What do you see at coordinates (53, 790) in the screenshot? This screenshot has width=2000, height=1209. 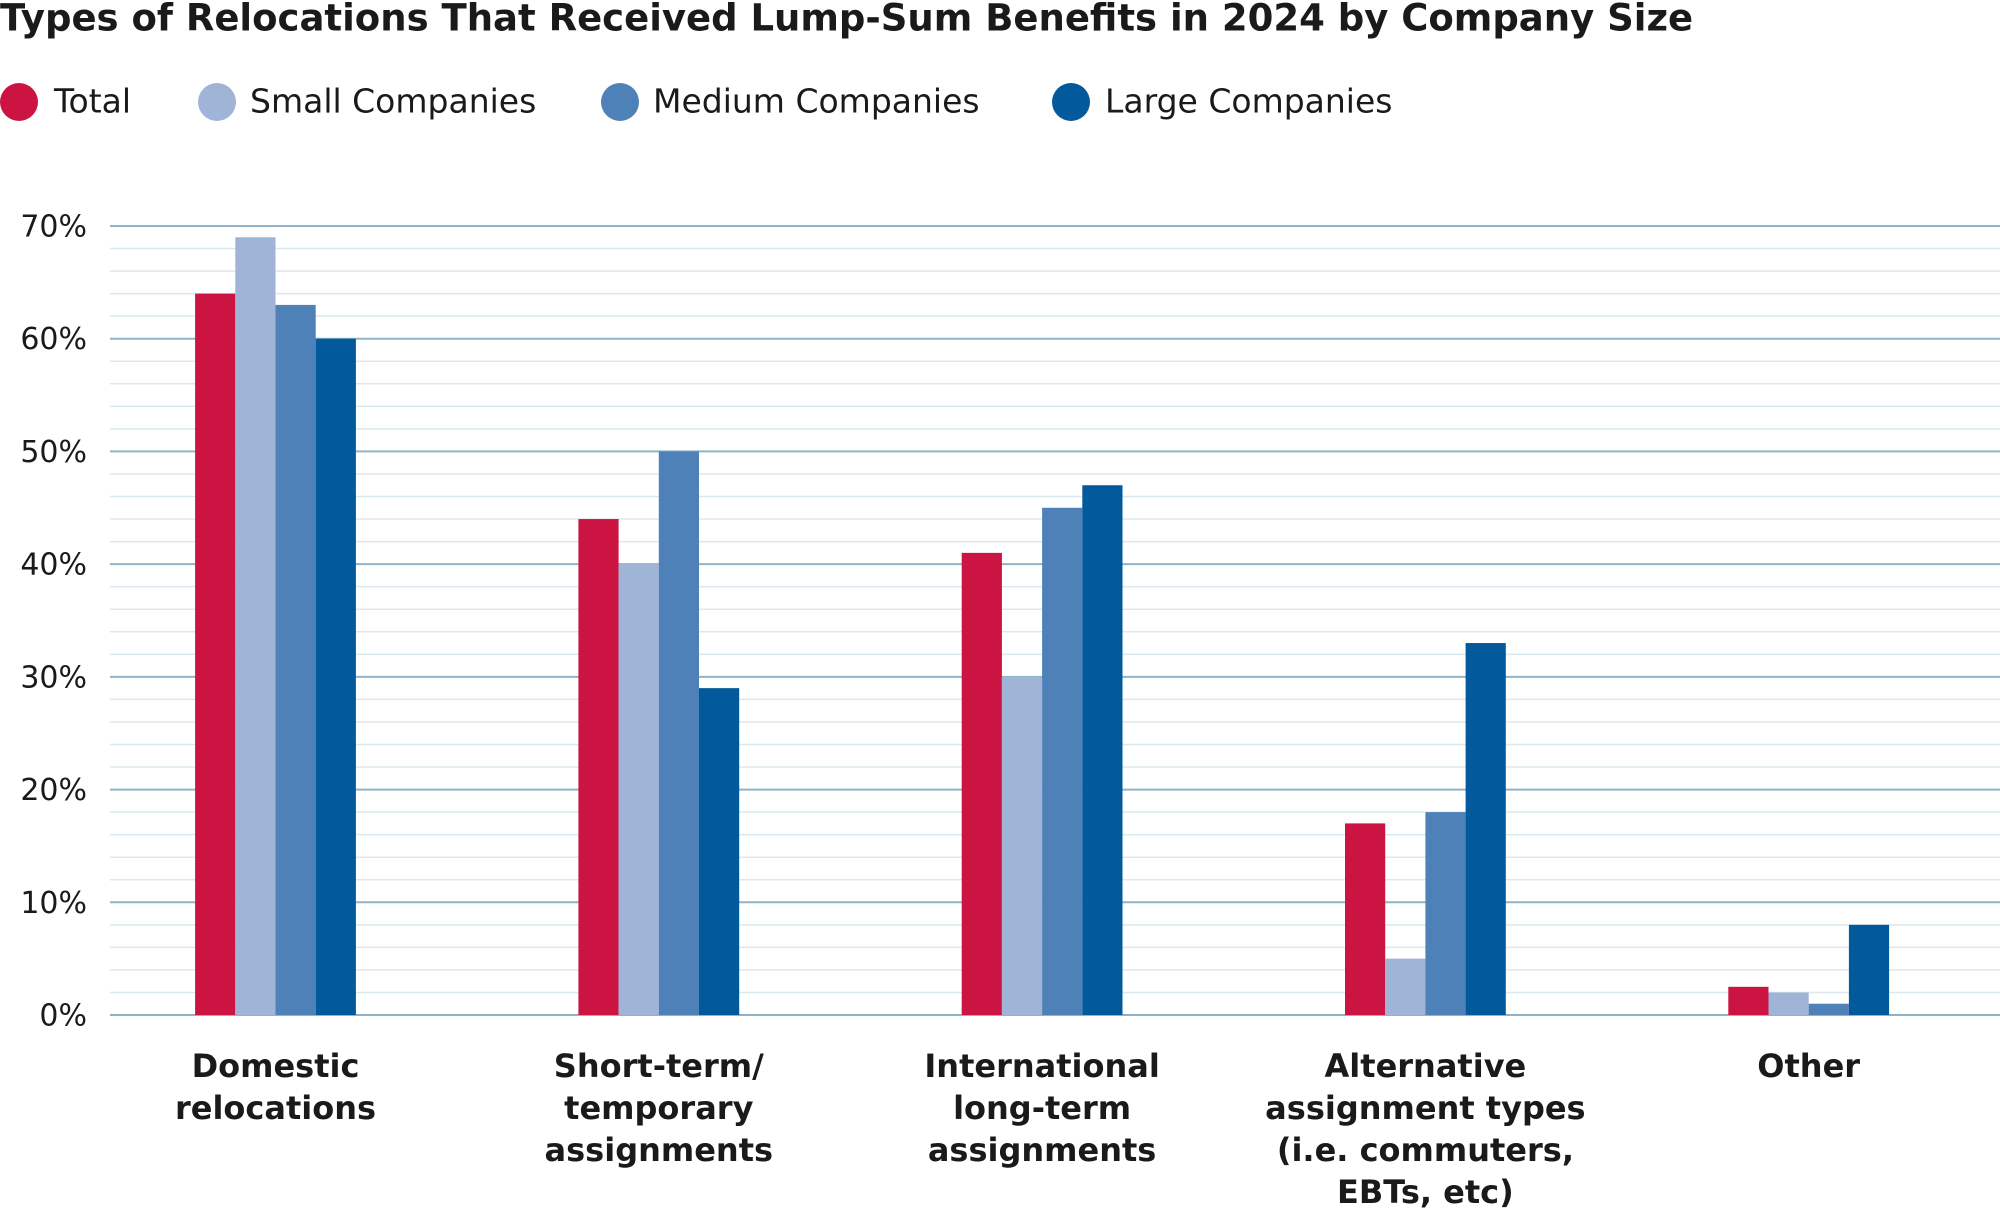 I see `y-tick-label: 20%` at bounding box center [53, 790].